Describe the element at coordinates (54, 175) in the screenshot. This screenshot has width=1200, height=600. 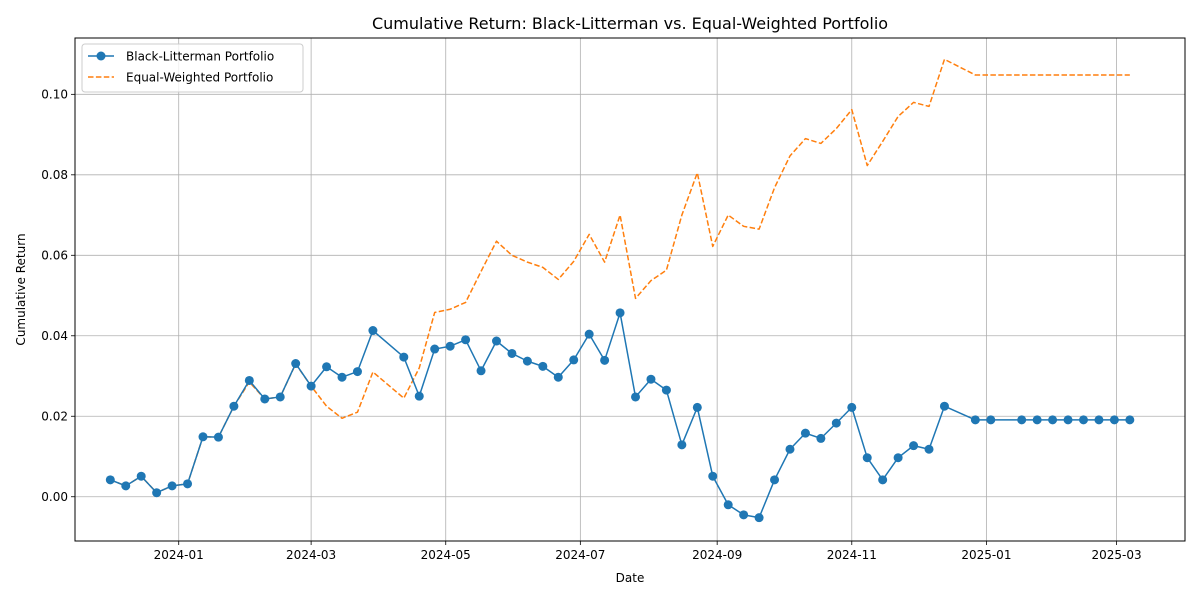
I see `y-tick-label: 0.08` at that location.